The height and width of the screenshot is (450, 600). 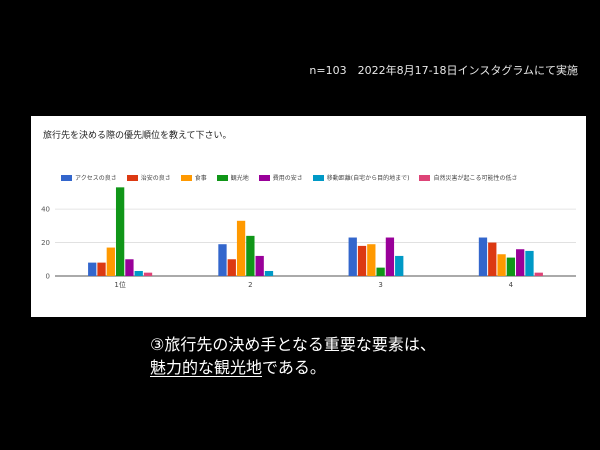 I want to click on legend-label: 治安の良さ, so click(x=155, y=178).